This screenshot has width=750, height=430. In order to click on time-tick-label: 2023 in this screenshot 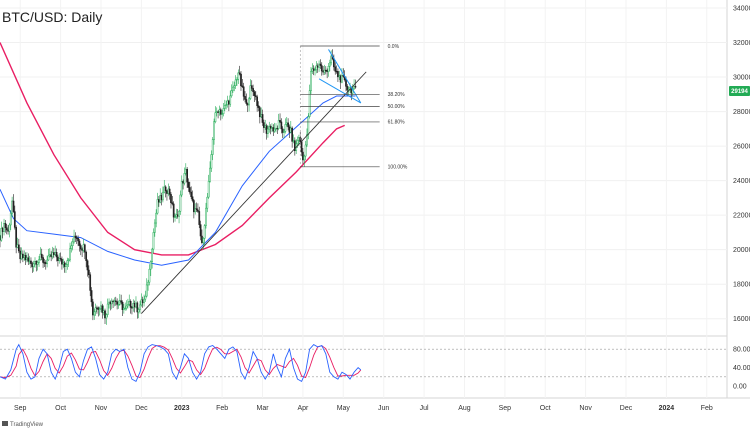, I will do `click(182, 408)`.